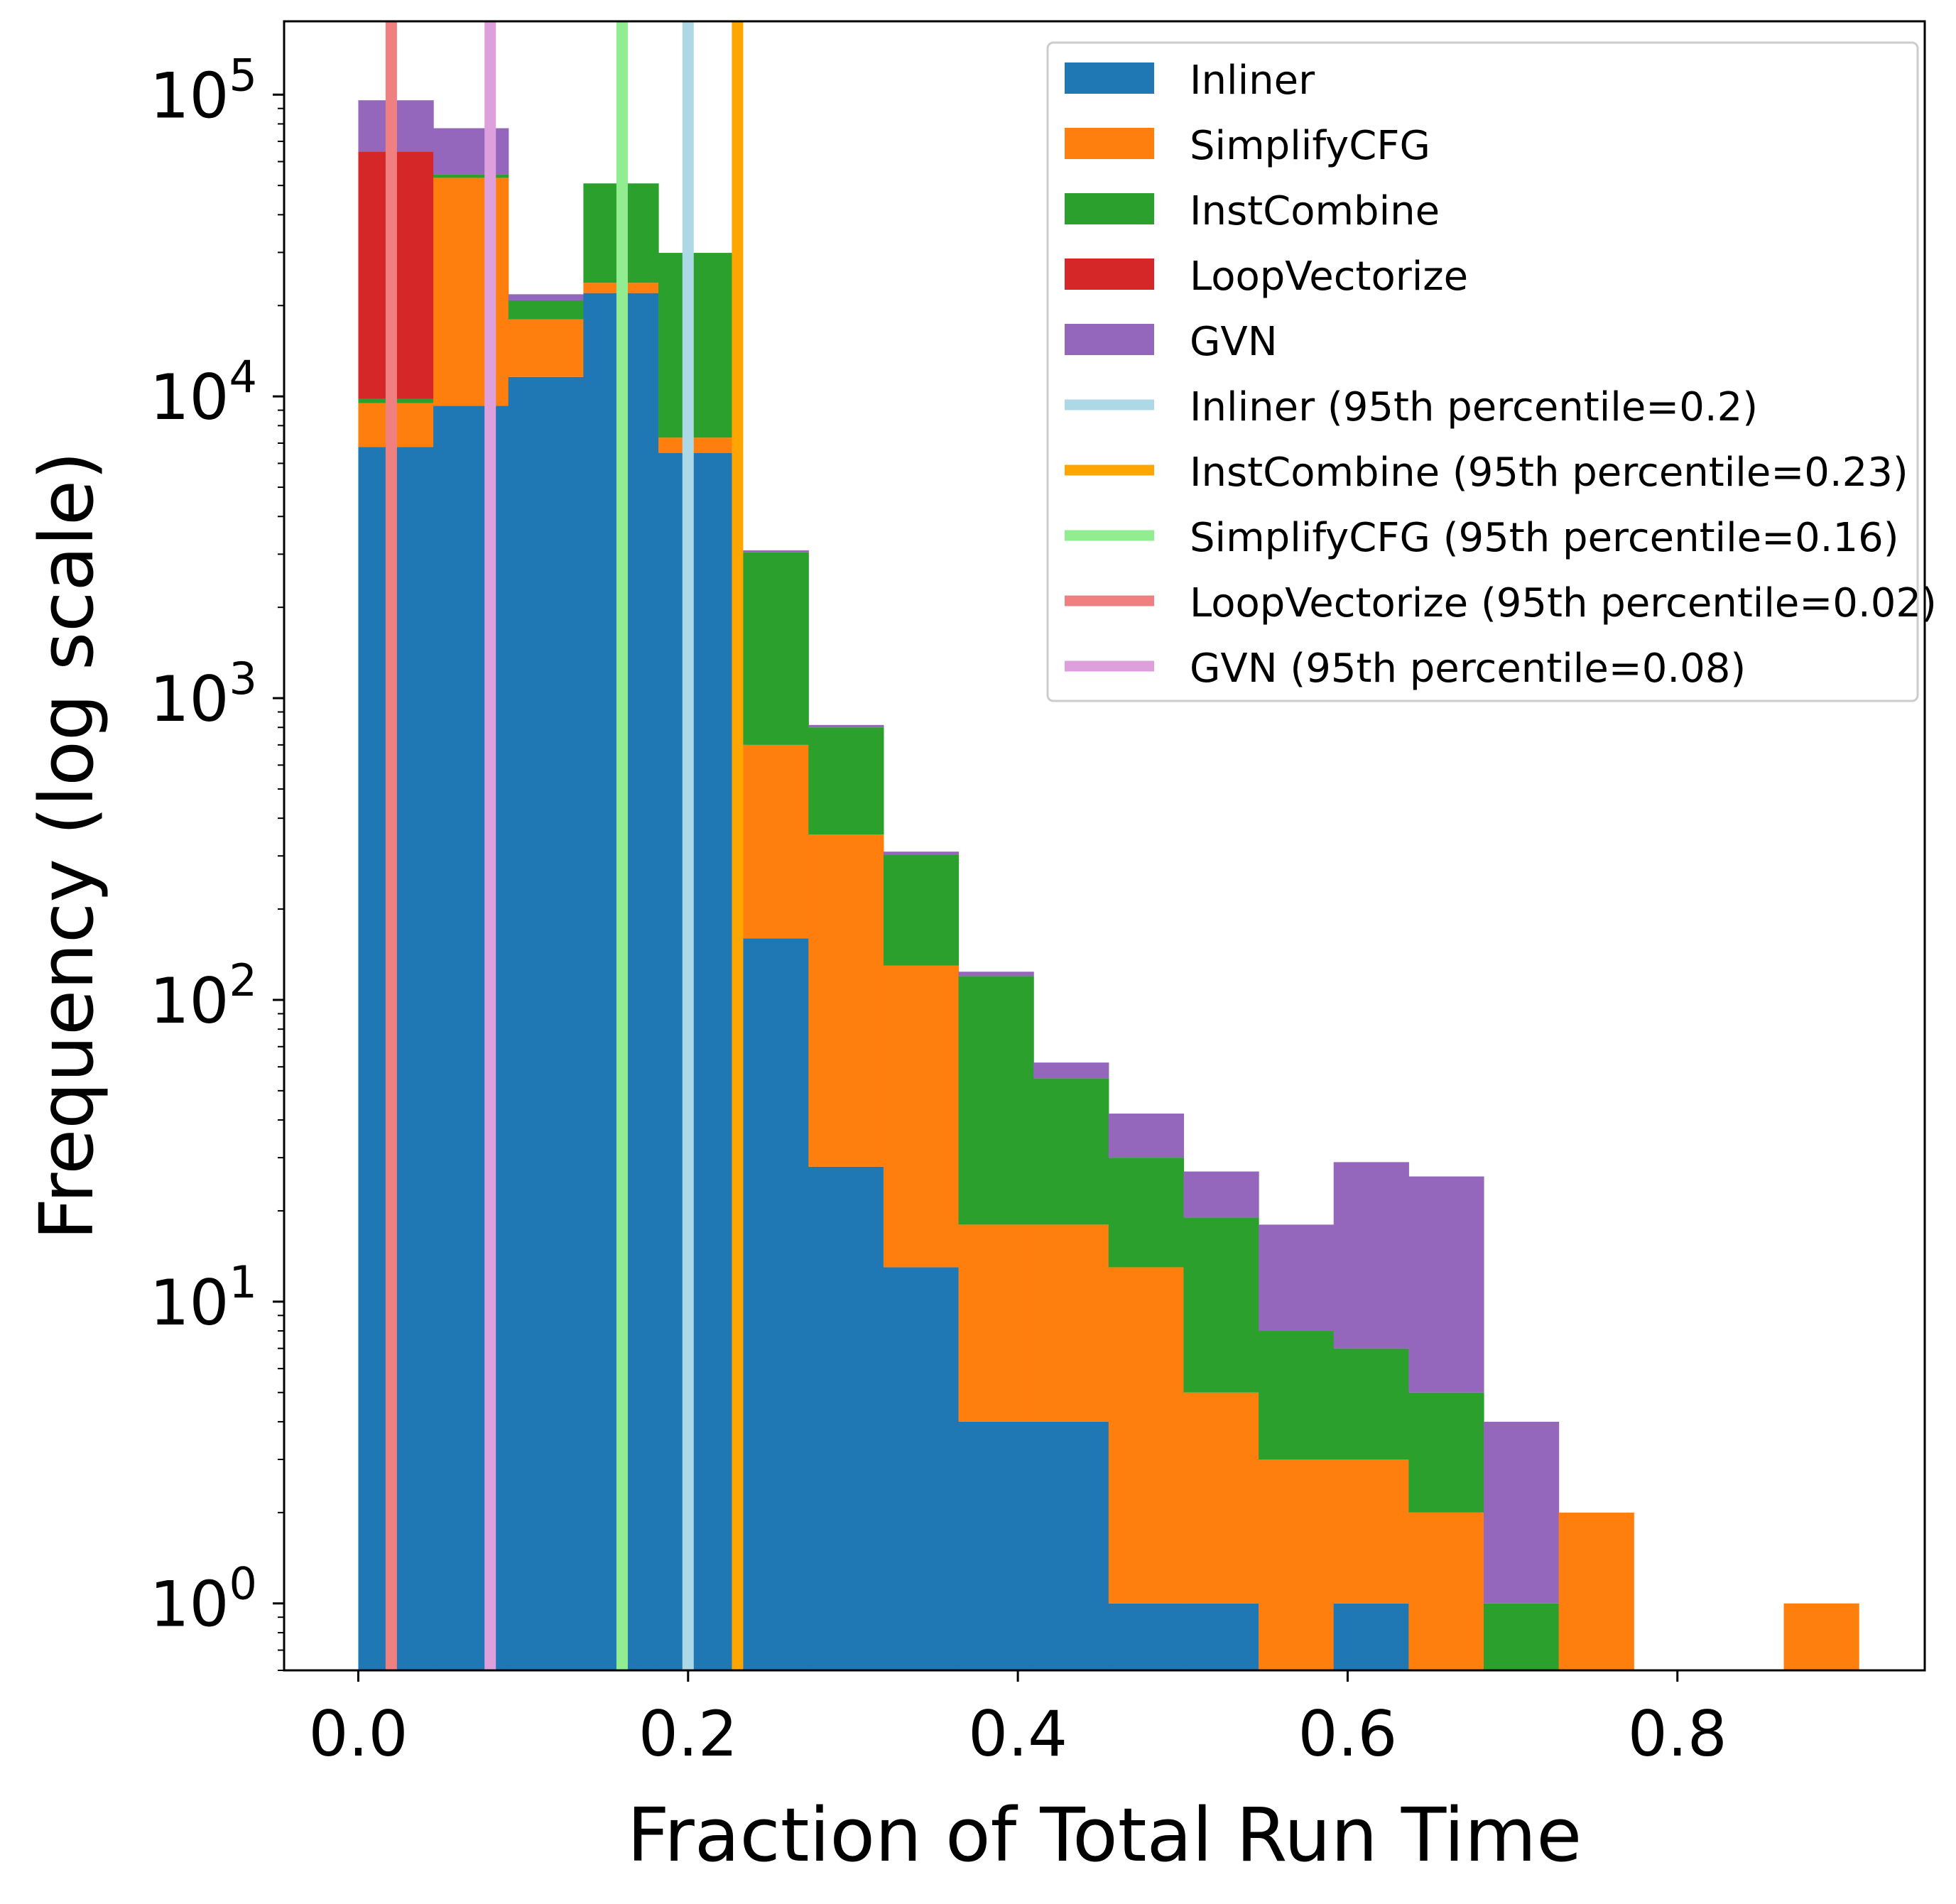  What do you see at coordinates (1315, 211) in the screenshot?
I see `legend-entry-label: InstCombine` at bounding box center [1315, 211].